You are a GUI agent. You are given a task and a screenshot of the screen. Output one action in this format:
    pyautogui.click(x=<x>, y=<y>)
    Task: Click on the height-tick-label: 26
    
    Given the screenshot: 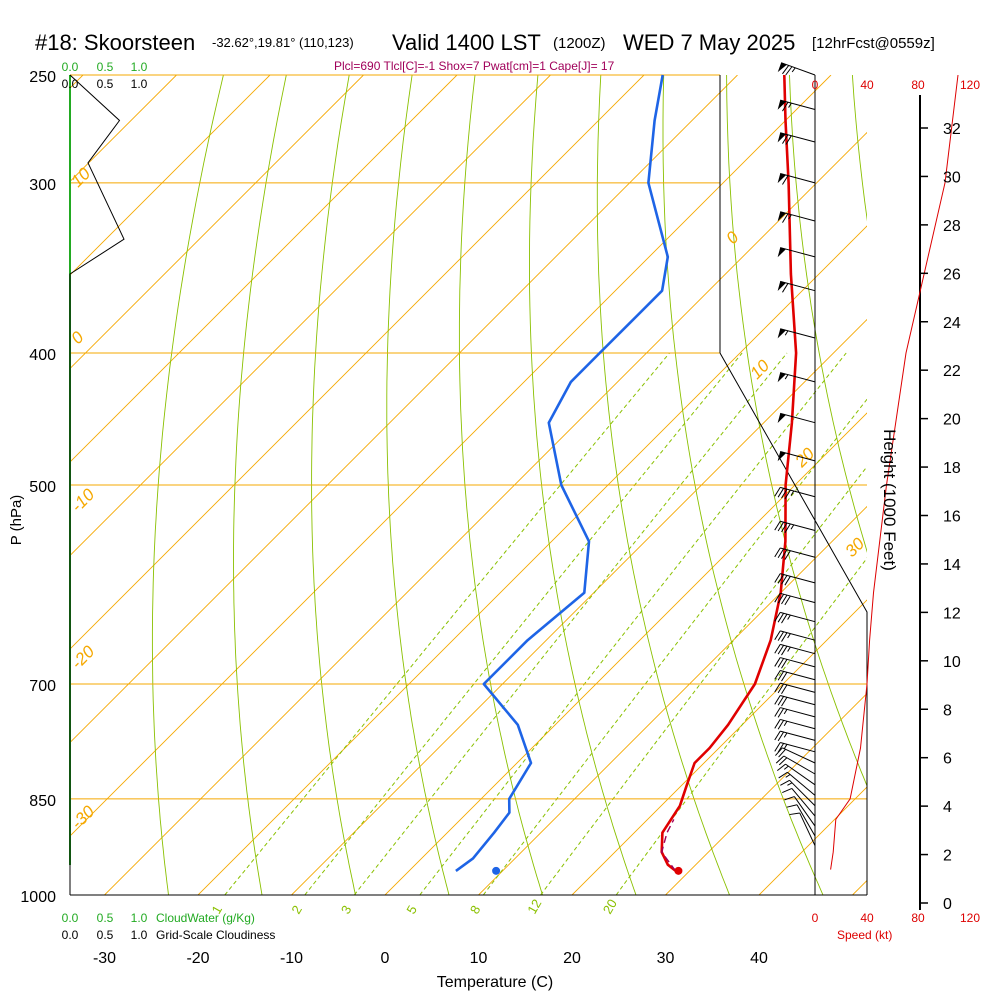 What is the action you would take?
    pyautogui.click(x=952, y=274)
    